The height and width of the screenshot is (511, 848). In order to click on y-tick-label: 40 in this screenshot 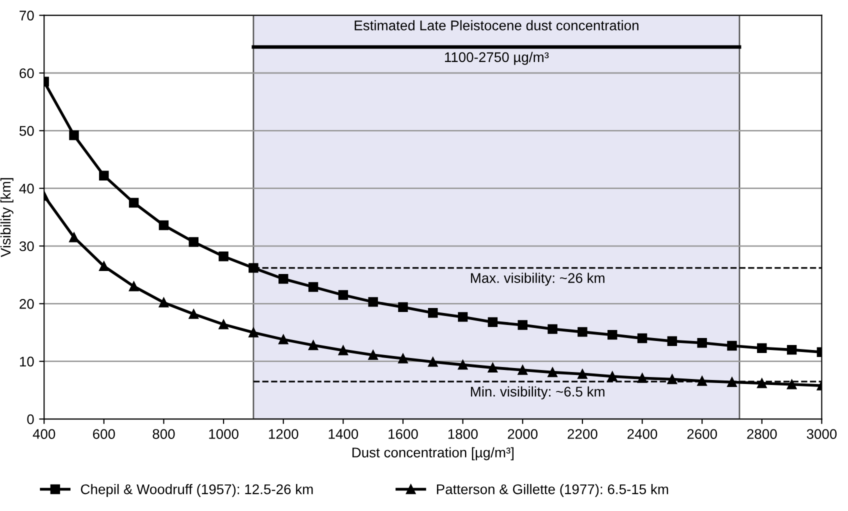, I will do `click(26, 189)`.